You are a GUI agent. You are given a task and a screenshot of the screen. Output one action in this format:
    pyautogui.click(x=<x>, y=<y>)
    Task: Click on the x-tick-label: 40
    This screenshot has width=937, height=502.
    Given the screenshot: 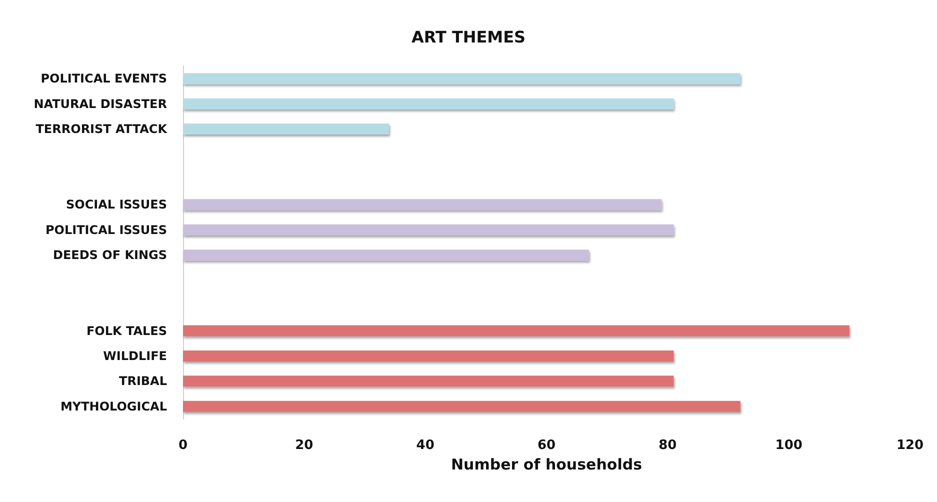 What is the action you would take?
    pyautogui.click(x=425, y=445)
    